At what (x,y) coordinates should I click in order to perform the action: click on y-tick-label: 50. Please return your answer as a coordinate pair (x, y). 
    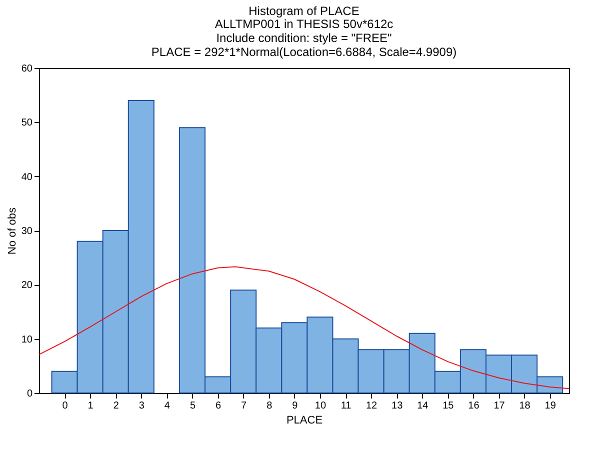
    Looking at the image, I should click on (27, 123).